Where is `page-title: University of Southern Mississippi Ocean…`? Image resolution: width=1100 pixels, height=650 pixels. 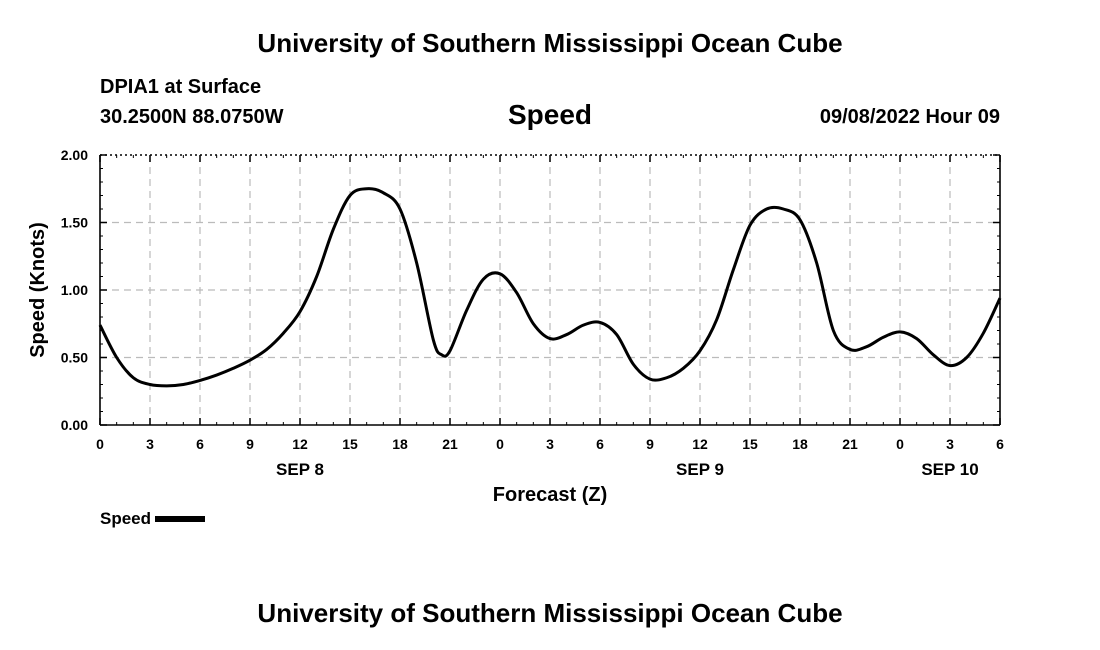
page-title: University of Southern Mississippi Ocean… is located at coordinates (550, 43).